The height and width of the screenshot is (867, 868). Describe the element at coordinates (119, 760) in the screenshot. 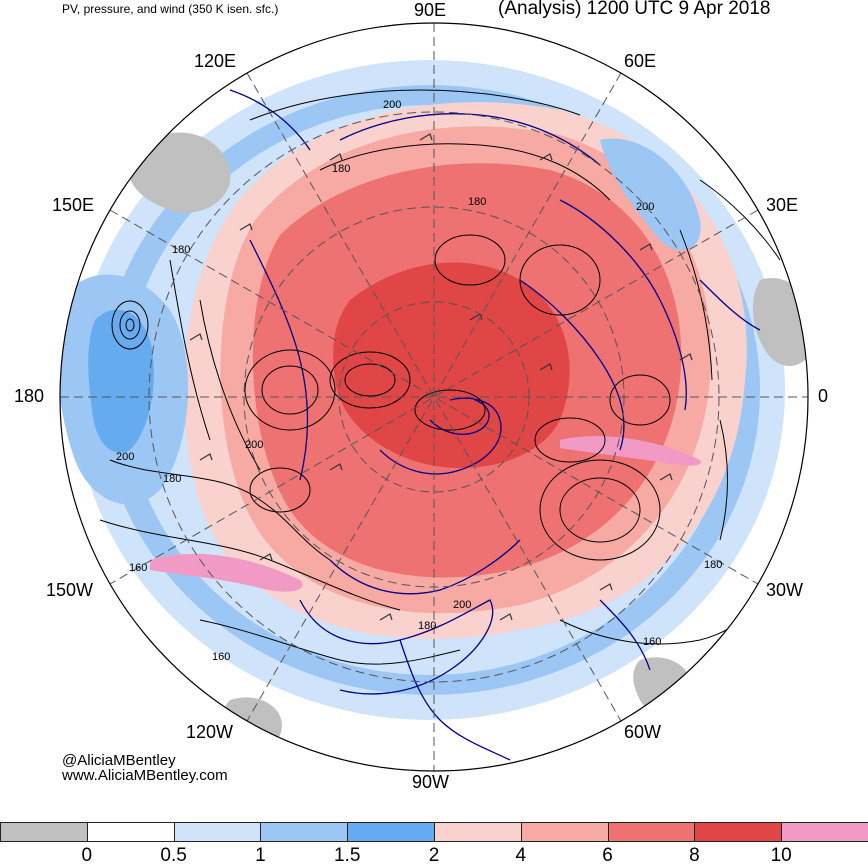

I see `credit-handle: @AliciaMBentley` at that location.